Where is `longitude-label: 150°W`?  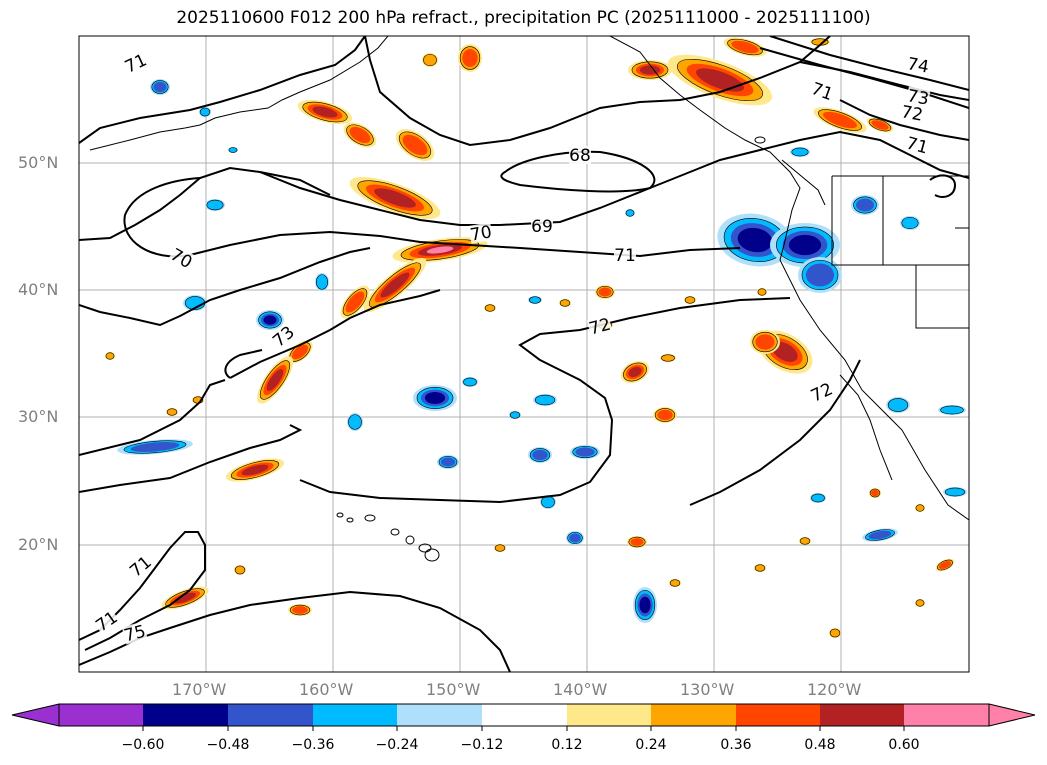 longitude-label: 150°W is located at coordinates (453, 689).